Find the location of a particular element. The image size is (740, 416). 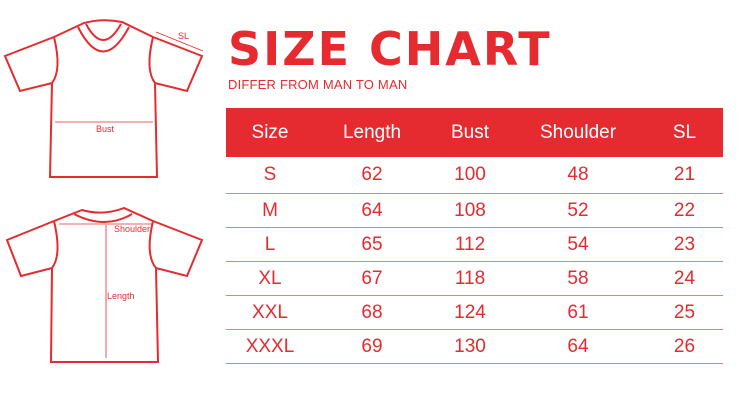

table-row: XXL 68 124 61 25 is located at coordinates (474, 313).